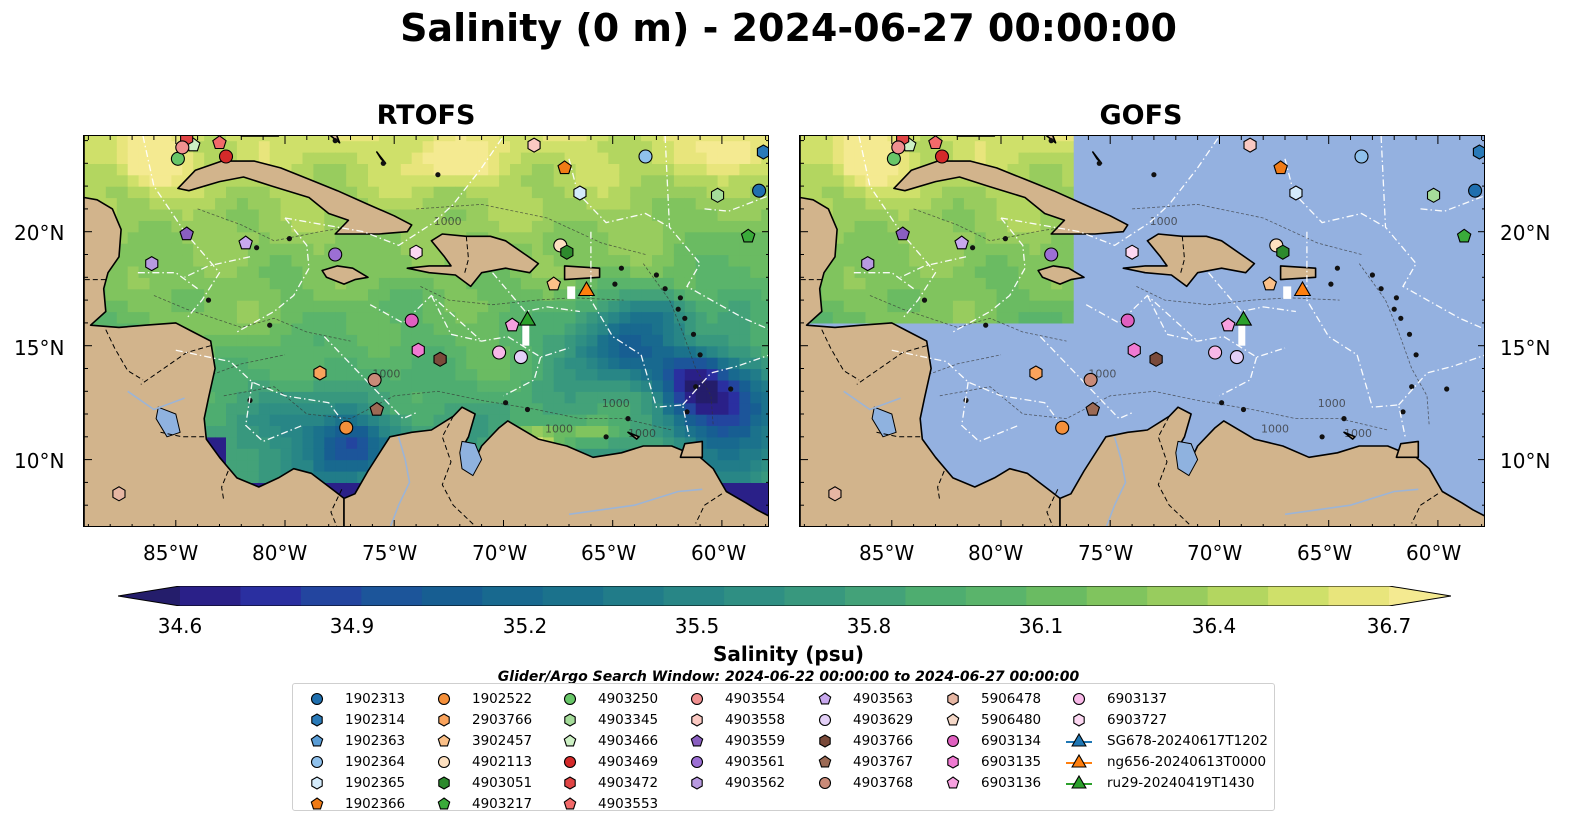 The height and width of the screenshot is (829, 1577). I want to click on legend-item: 1902365, so click(354, 782).